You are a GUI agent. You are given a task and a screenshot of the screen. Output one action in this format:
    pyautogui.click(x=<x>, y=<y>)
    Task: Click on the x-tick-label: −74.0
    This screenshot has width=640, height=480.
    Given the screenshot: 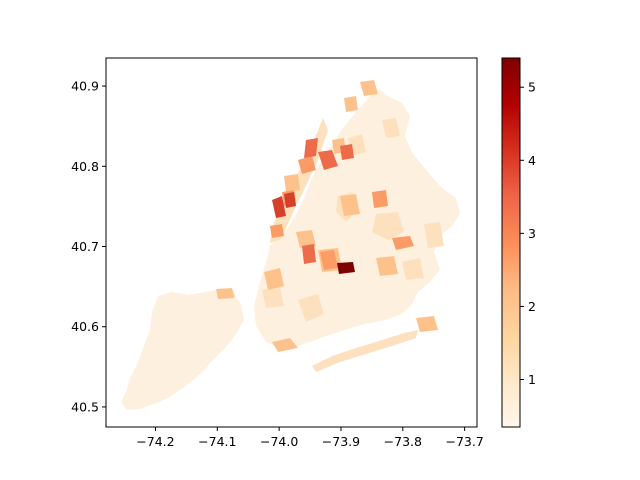 What is the action you would take?
    pyautogui.click(x=279, y=441)
    